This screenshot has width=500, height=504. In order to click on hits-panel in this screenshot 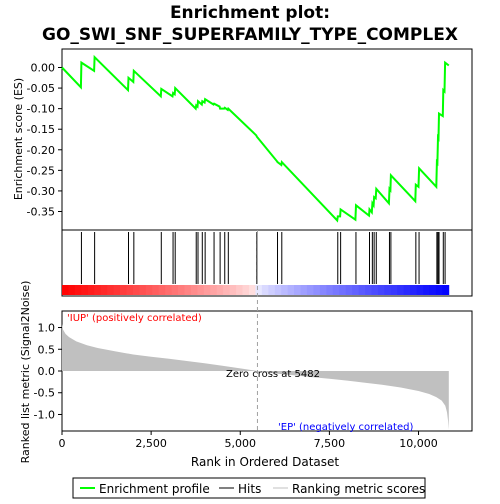, I will do `click(267, 263)`.